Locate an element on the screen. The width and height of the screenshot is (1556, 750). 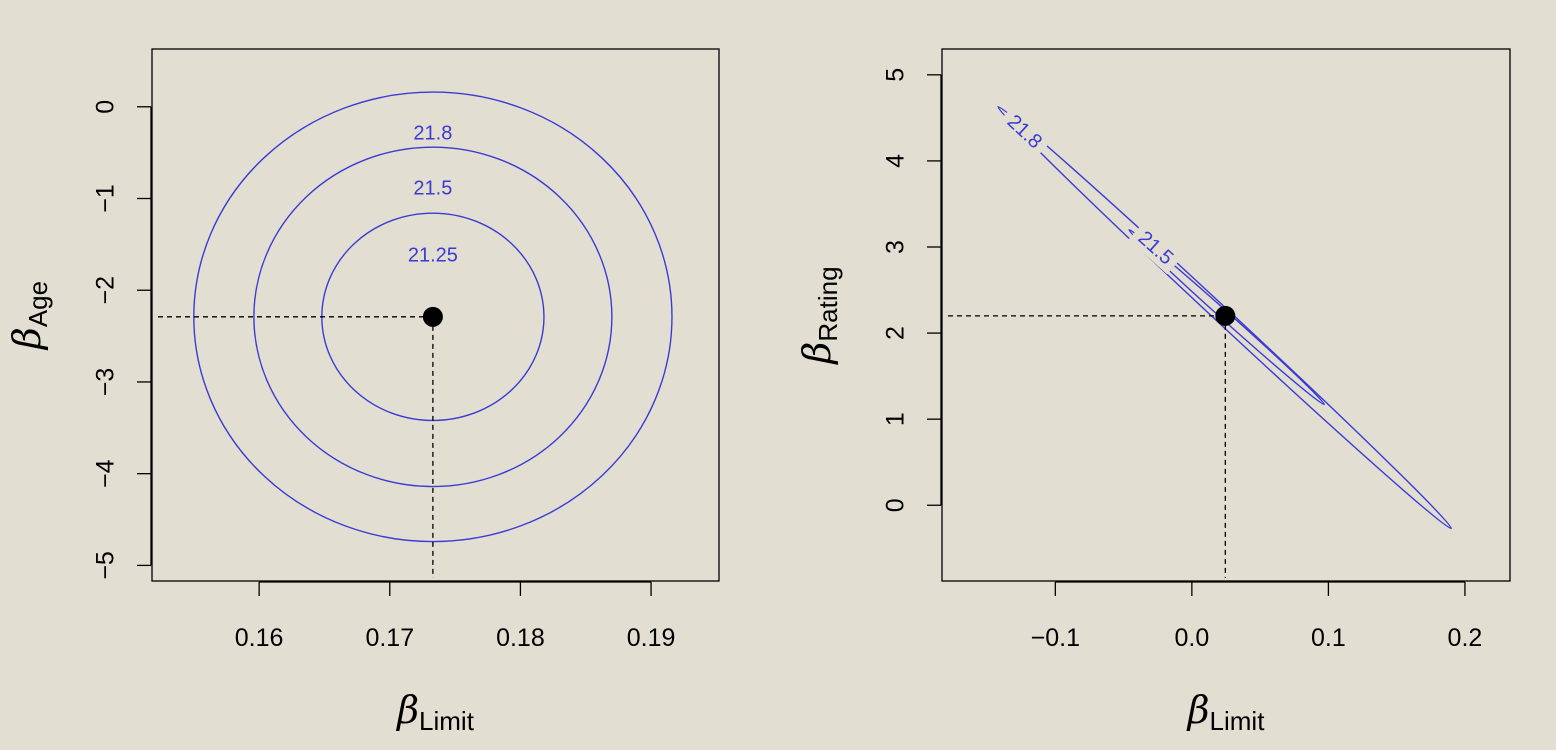
y-axis-title: βRating is located at coordinates (819, 315).